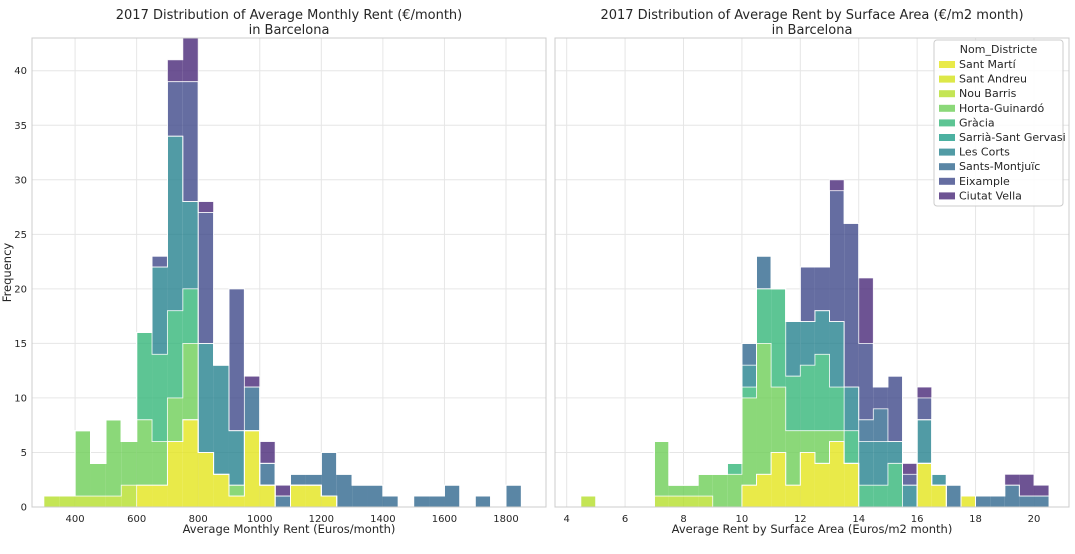 The width and height of the screenshot is (1075, 554). What do you see at coordinates (993, 79) in the screenshot?
I see `legend-label: Sant Andreu` at bounding box center [993, 79].